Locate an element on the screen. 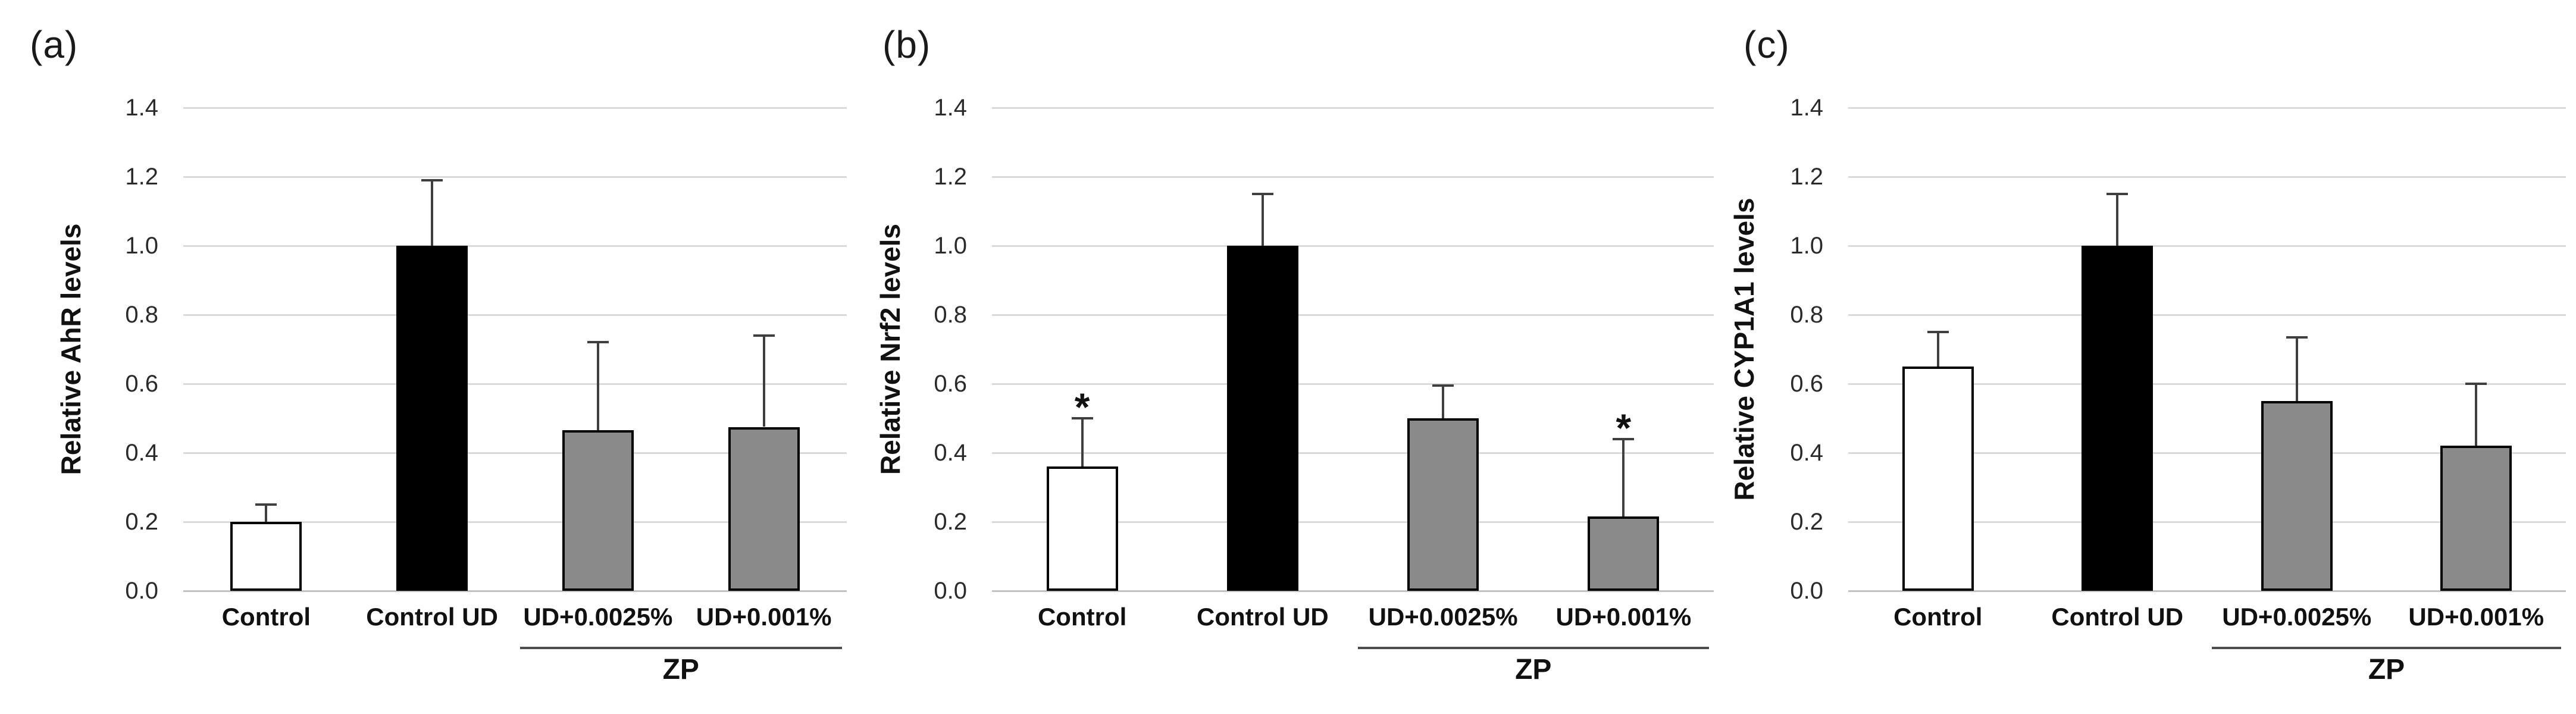  panel-letter: (c) is located at coordinates (1767, 44).